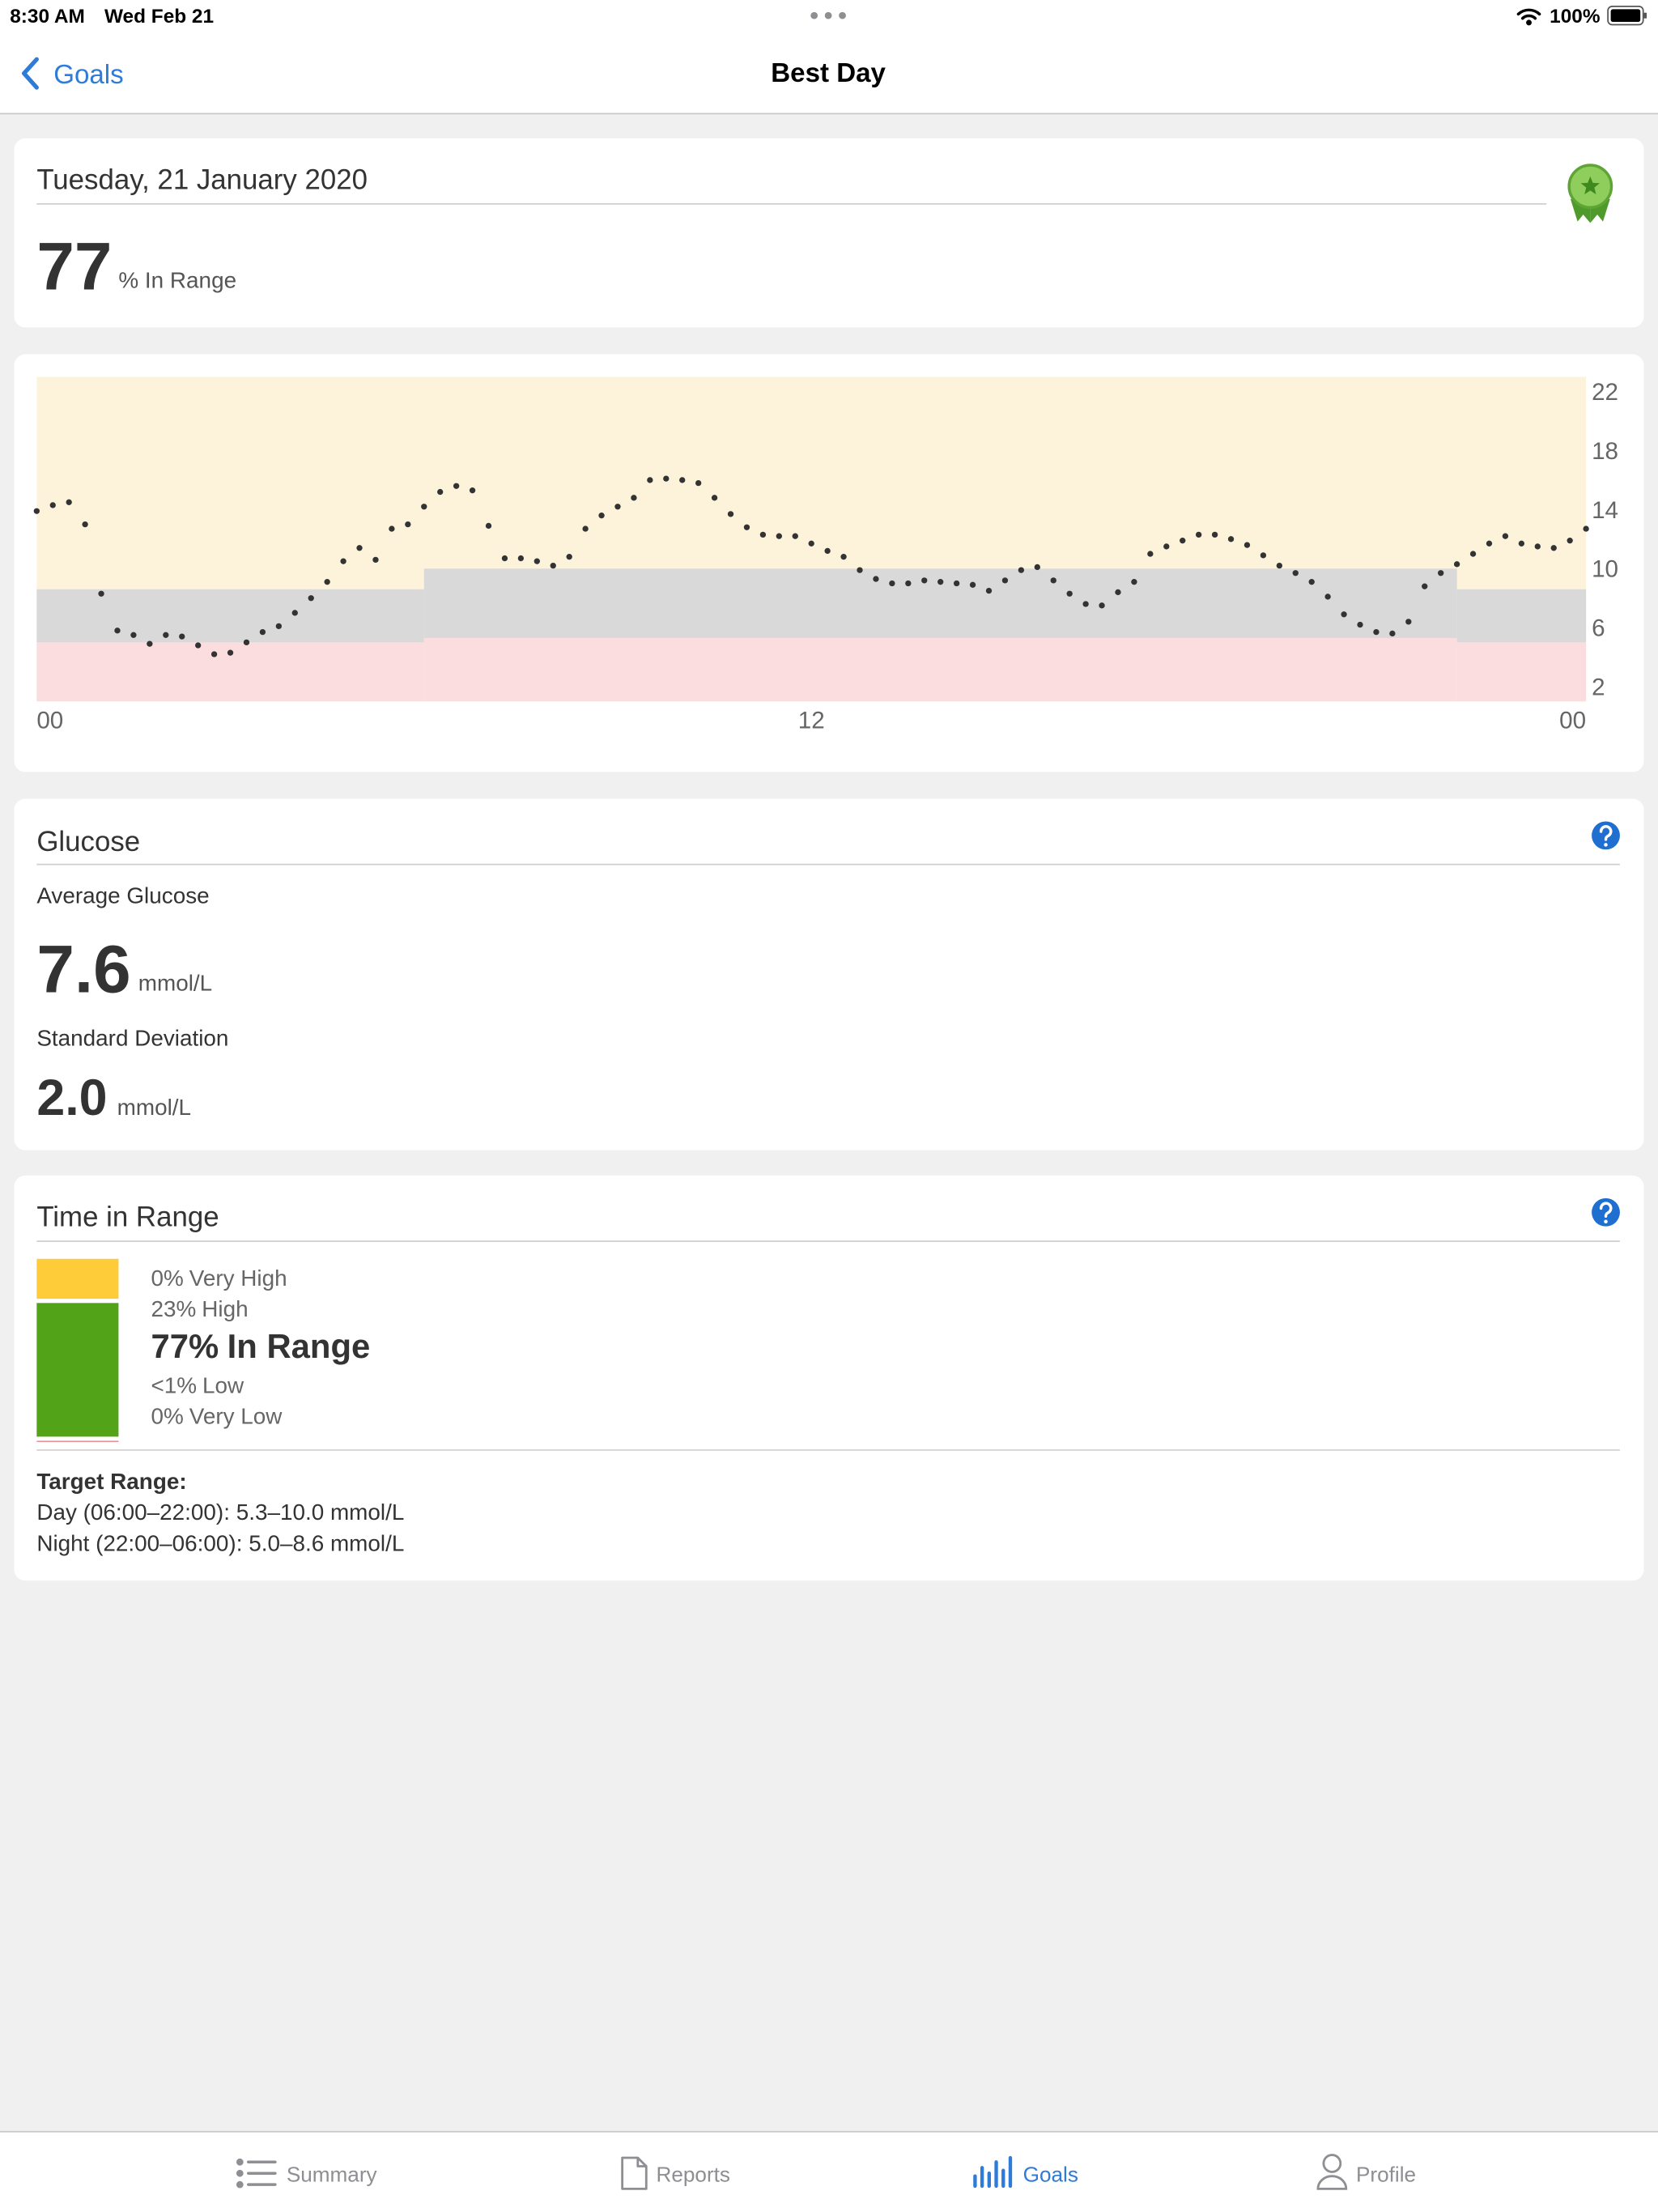 Image resolution: width=1658 pixels, height=2212 pixels. What do you see at coordinates (236, 1416) in the screenshot?
I see `range-name: Very Low` at bounding box center [236, 1416].